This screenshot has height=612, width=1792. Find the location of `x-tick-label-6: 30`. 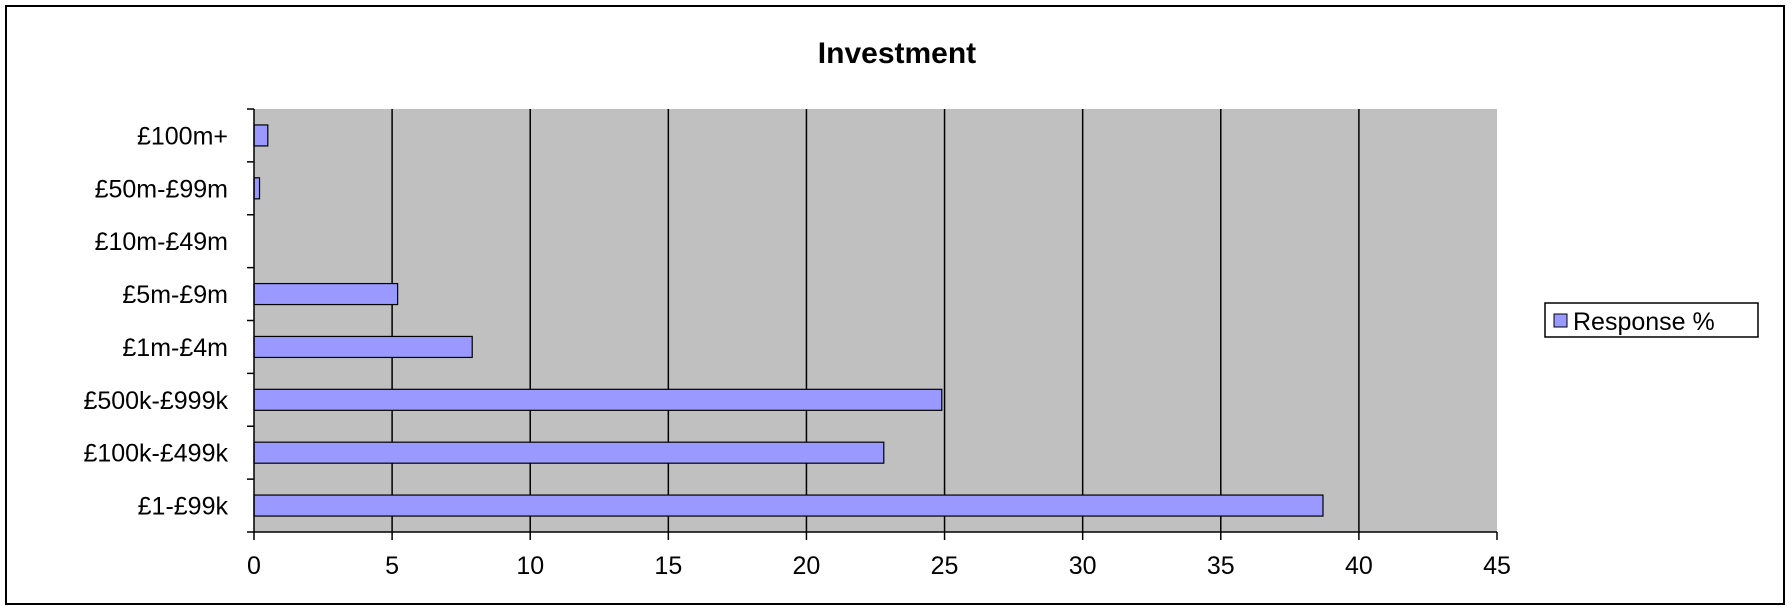

x-tick-label-6: 30 is located at coordinates (1083, 566).